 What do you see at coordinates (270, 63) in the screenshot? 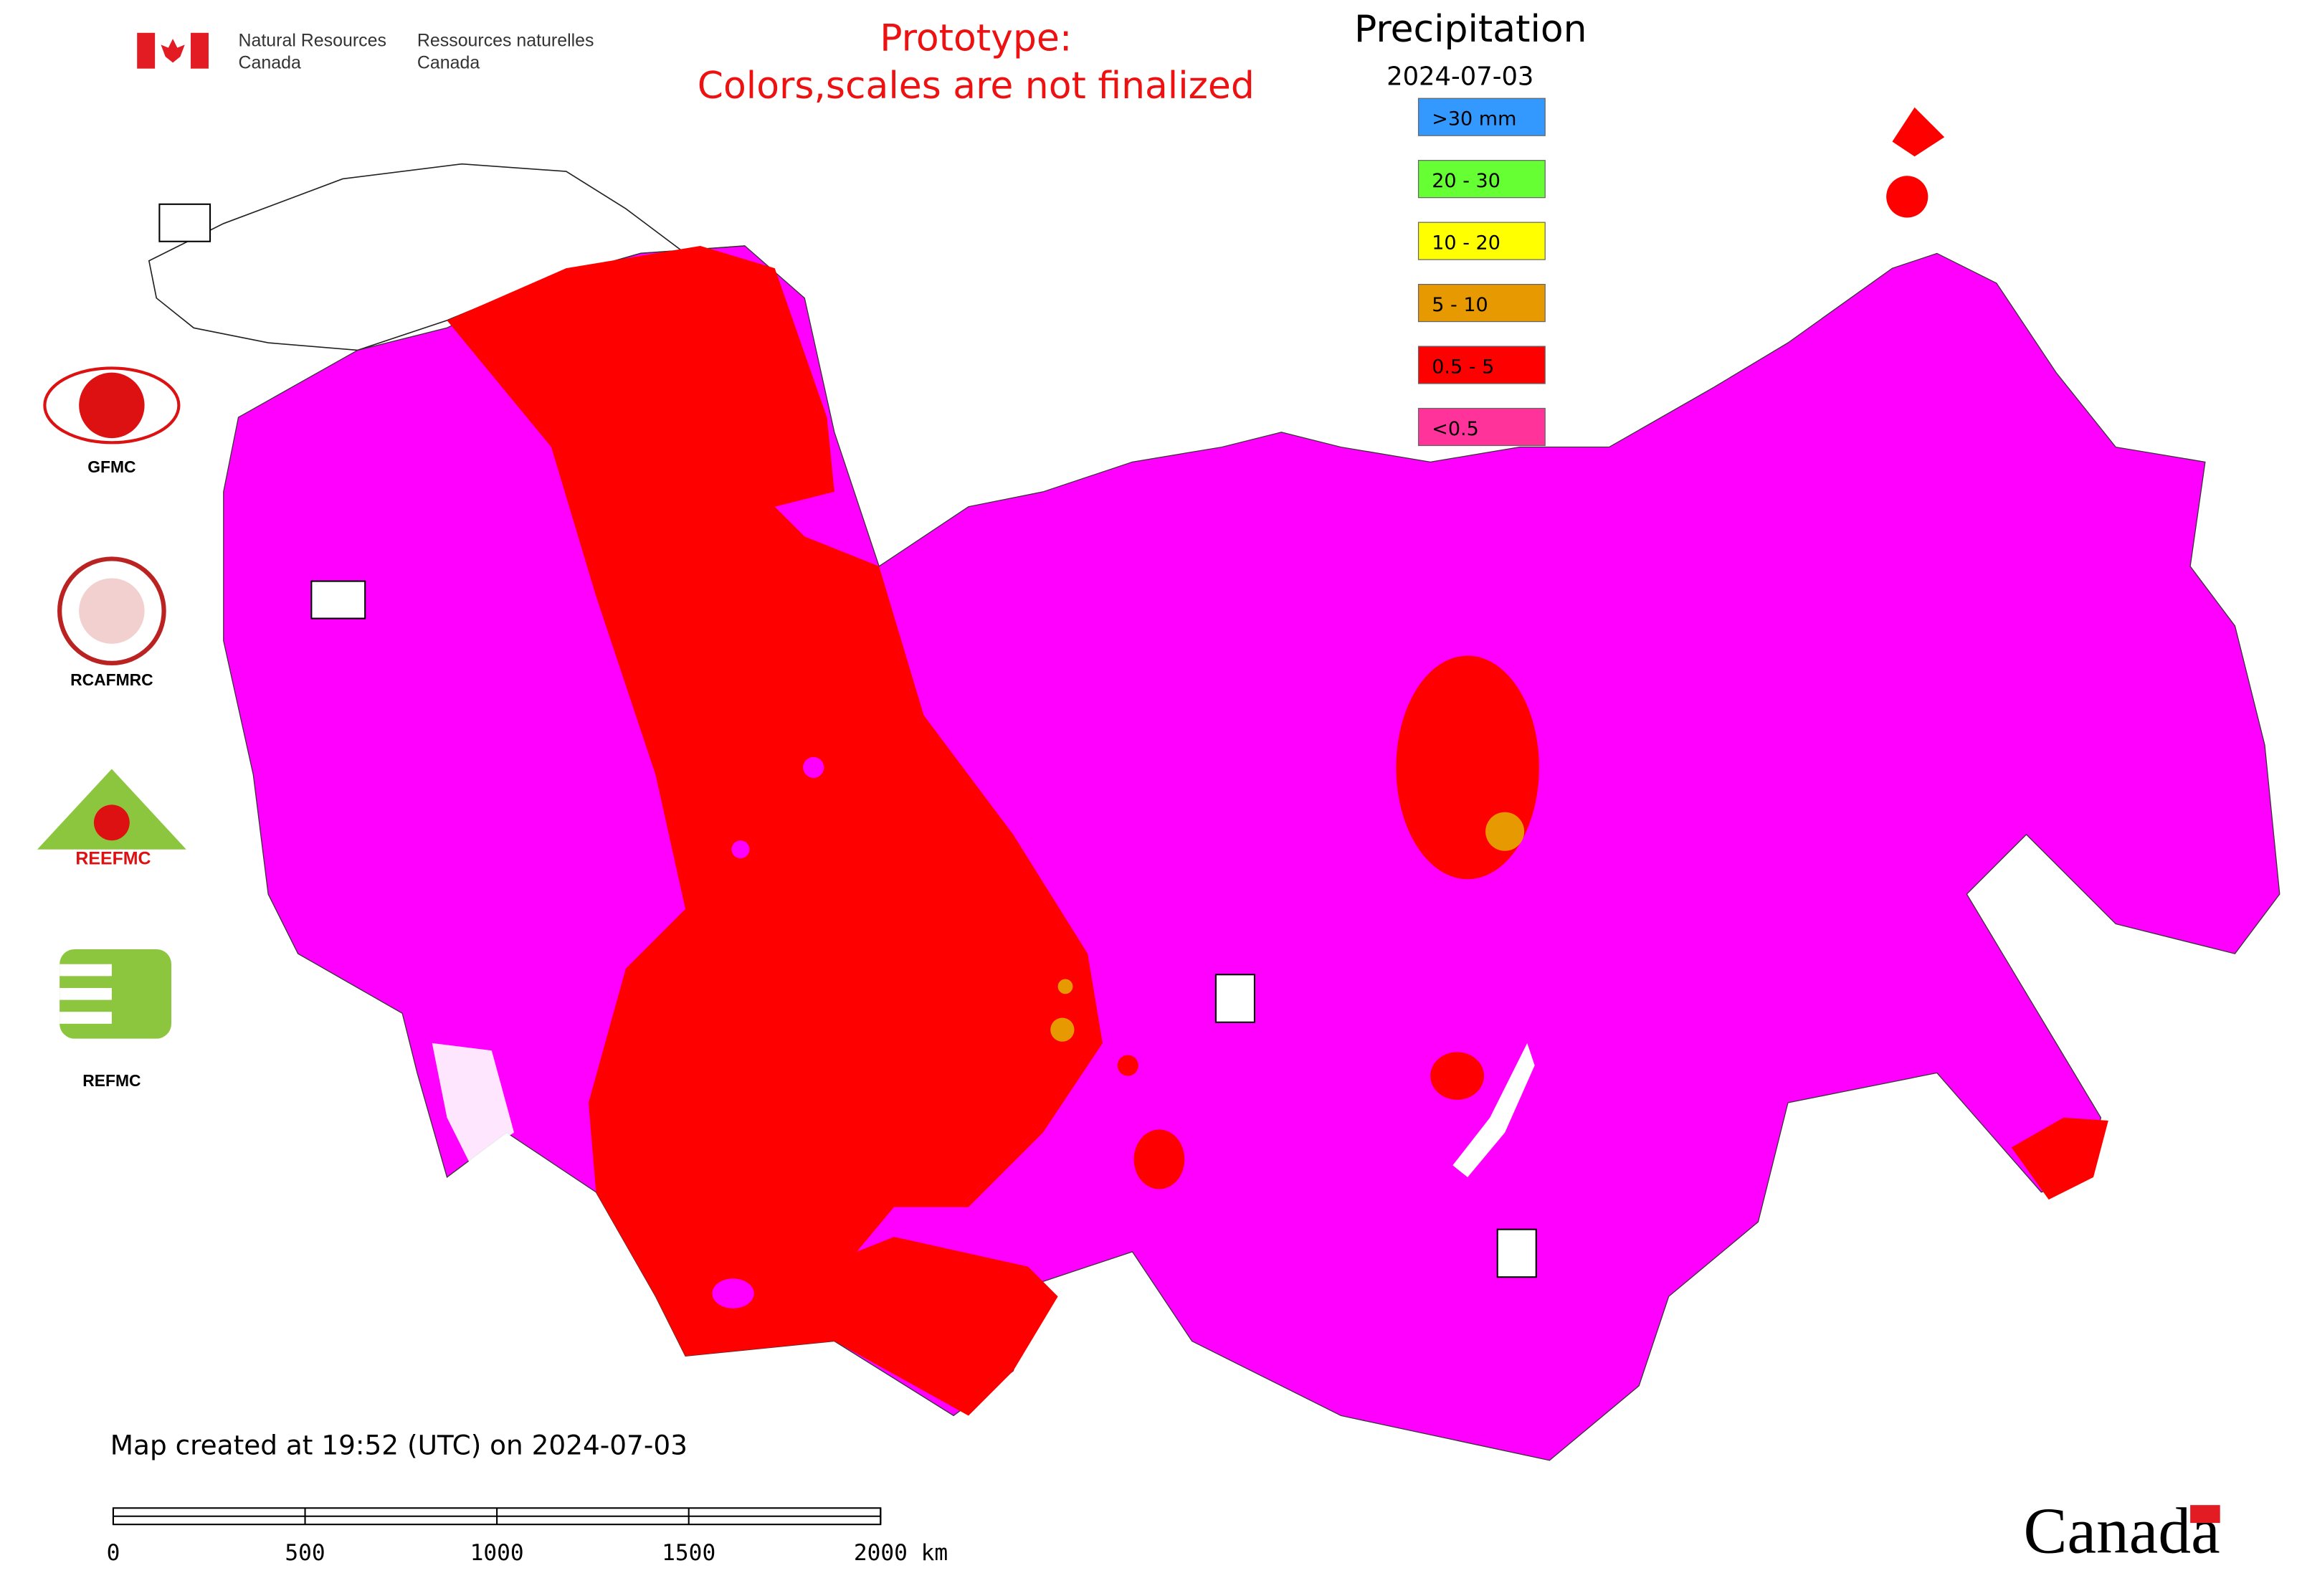
I see `org-en: Canada` at bounding box center [270, 63].